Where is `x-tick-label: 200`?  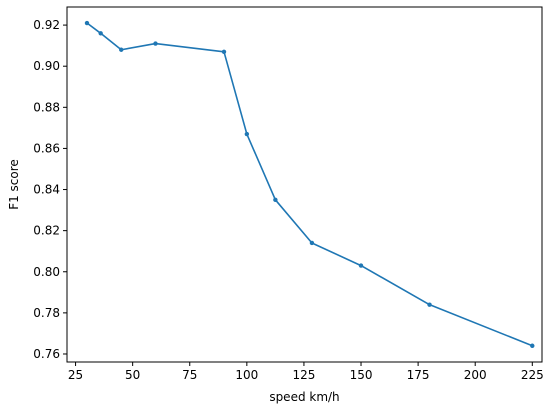
x-tick-label: 200 is located at coordinates (475, 375).